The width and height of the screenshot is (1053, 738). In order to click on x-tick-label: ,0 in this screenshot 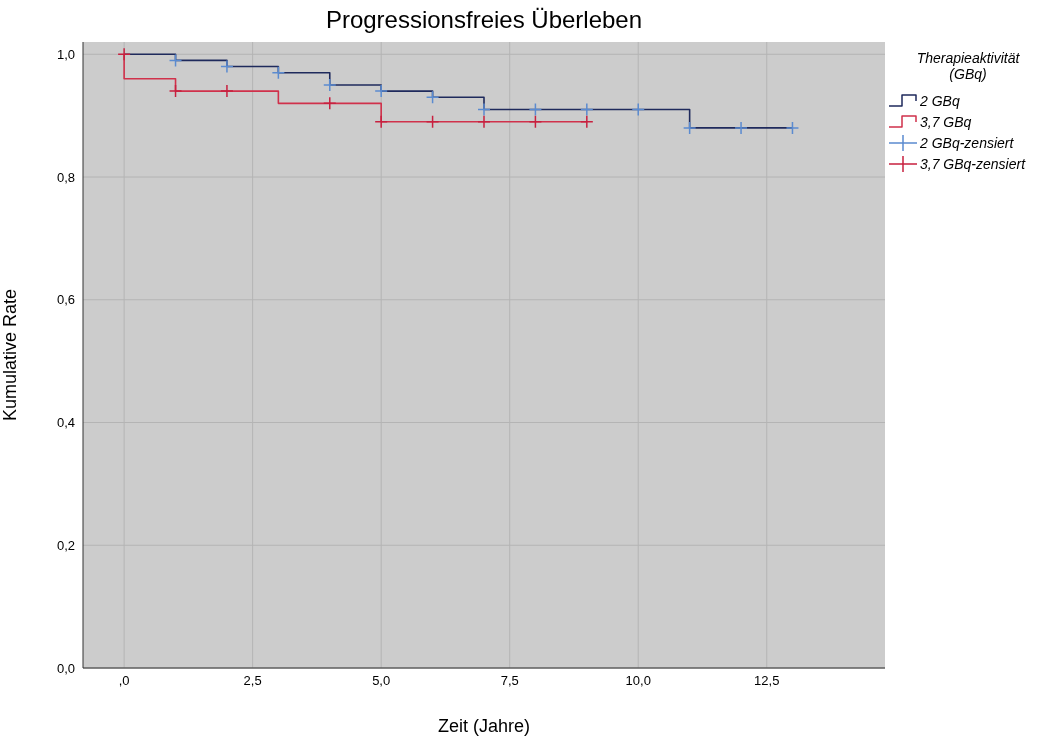, I will do `click(124, 681)`.